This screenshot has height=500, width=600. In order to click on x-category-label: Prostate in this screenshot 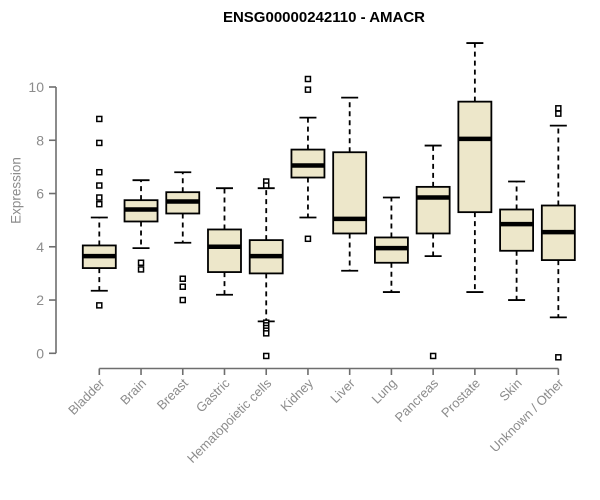, I will do `click(460, 398)`.